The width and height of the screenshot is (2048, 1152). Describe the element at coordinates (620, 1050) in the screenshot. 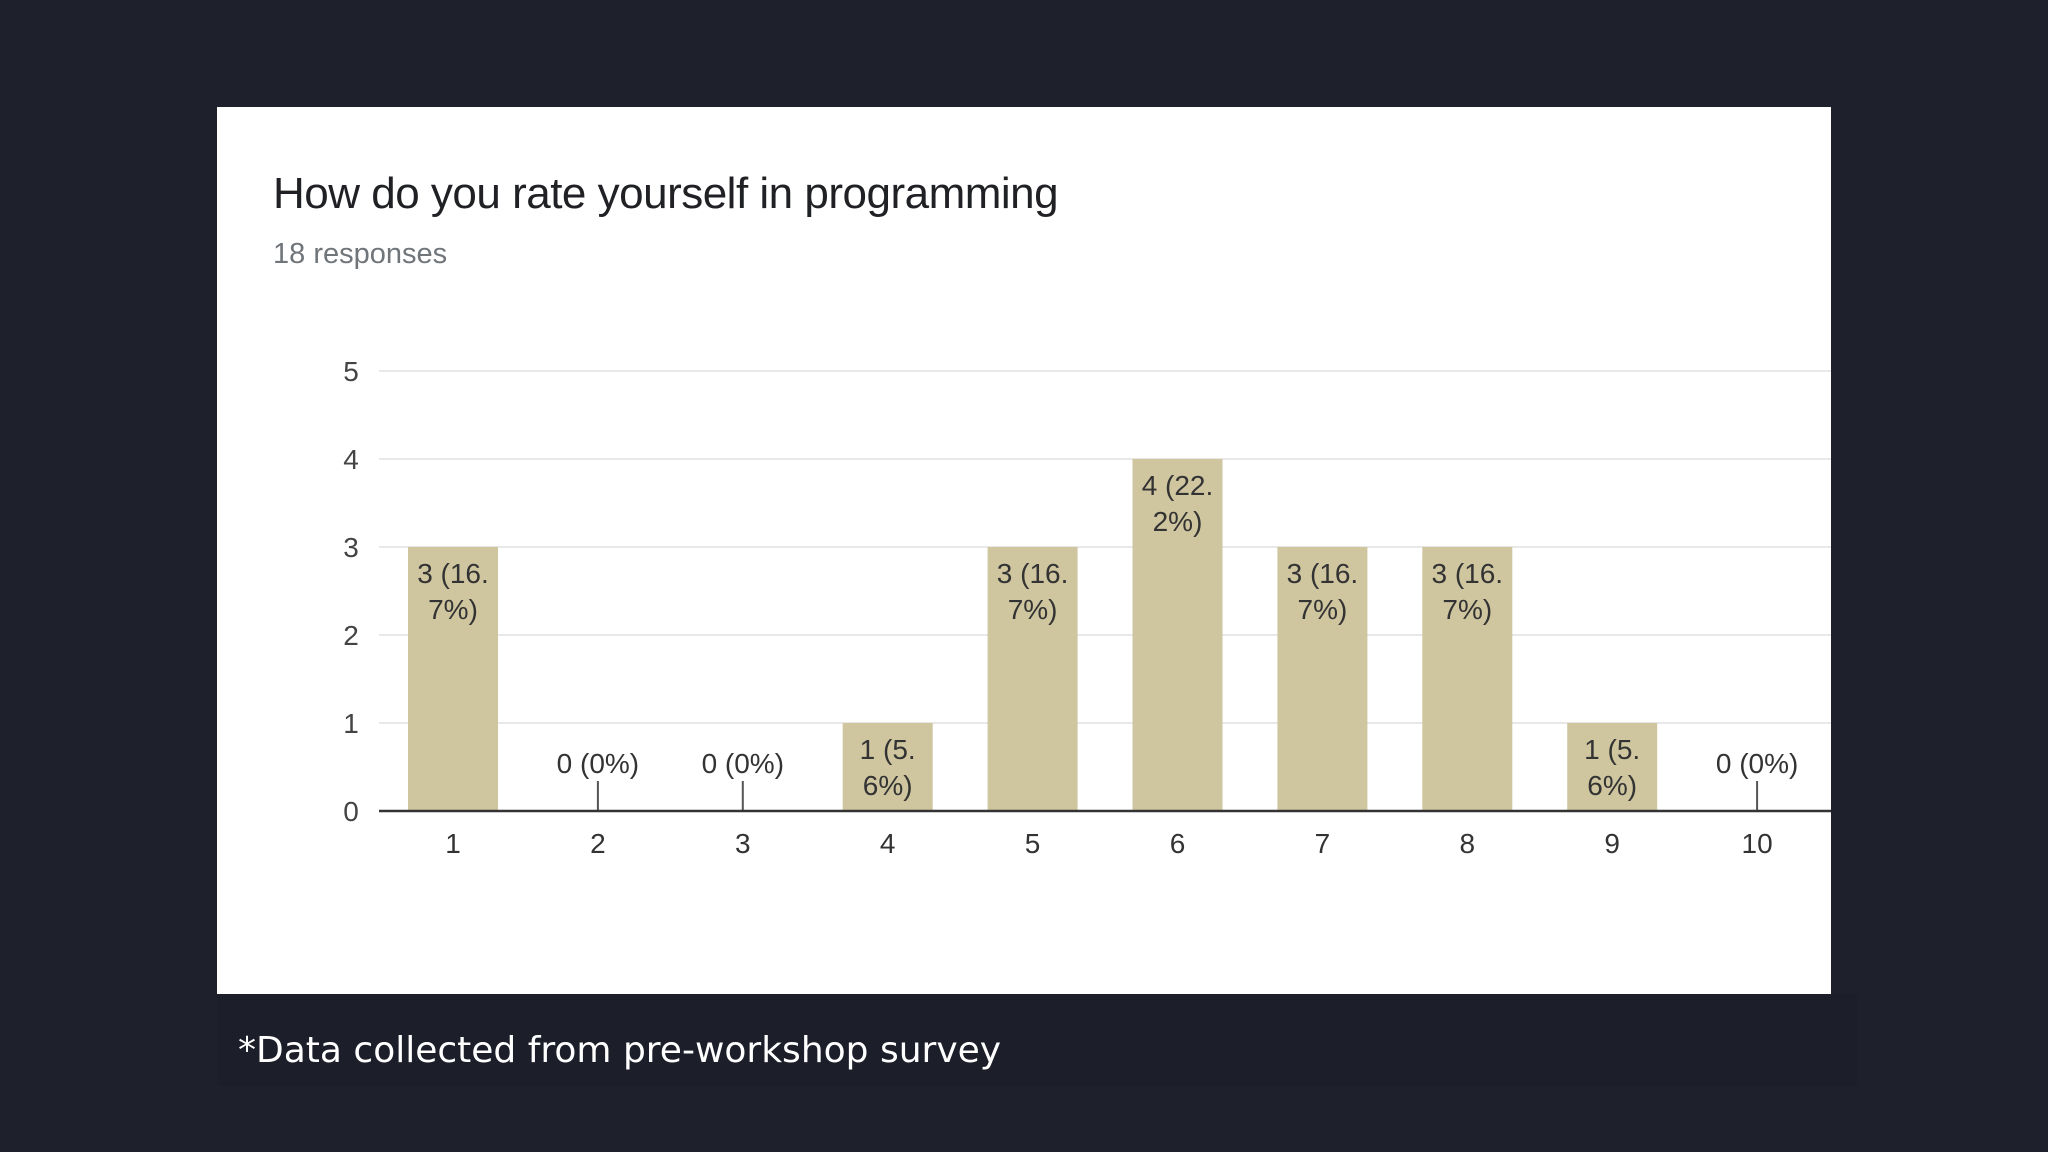

I see `caption-text: *Data collected from pre-workshop survey` at that location.